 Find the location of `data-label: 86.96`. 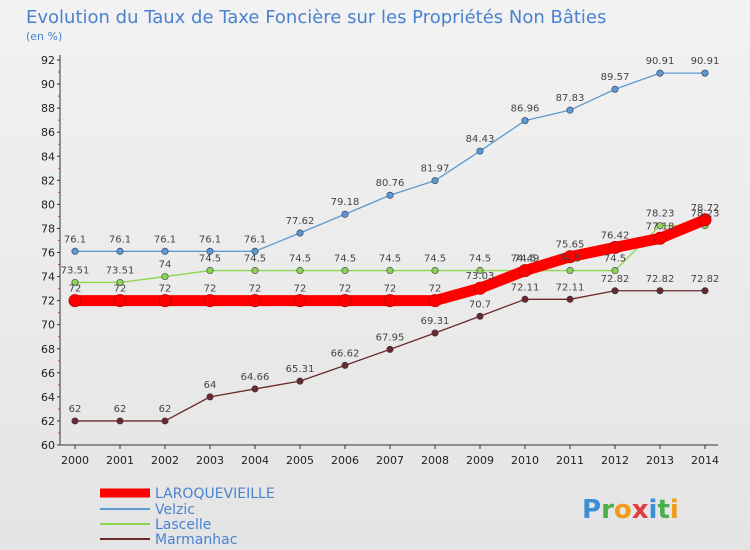

data-label: 86.96 is located at coordinates (525, 109).